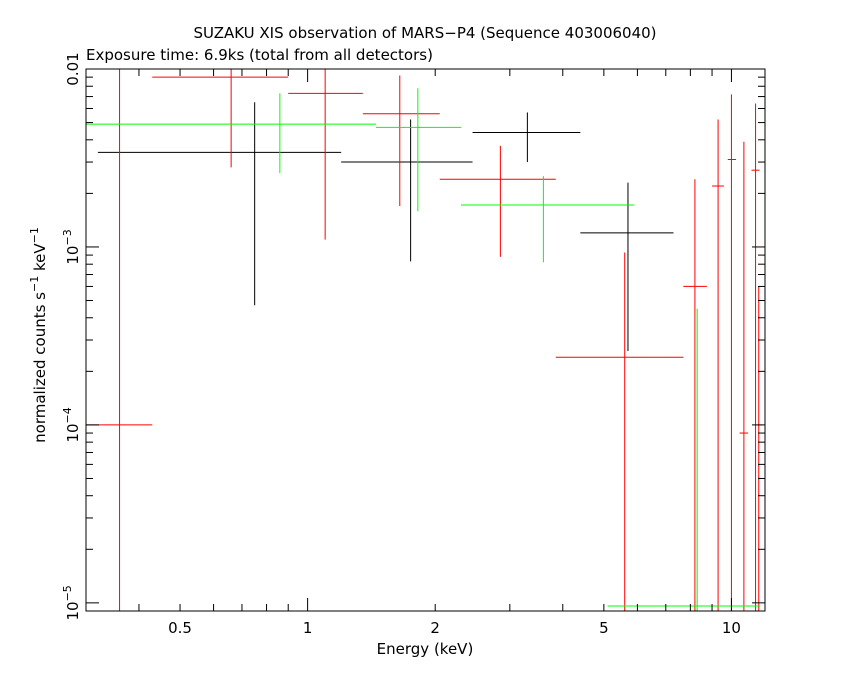 This screenshot has height=680, width=850. Describe the element at coordinates (604, 628) in the screenshot. I see `x-tick-label: 5` at that location.